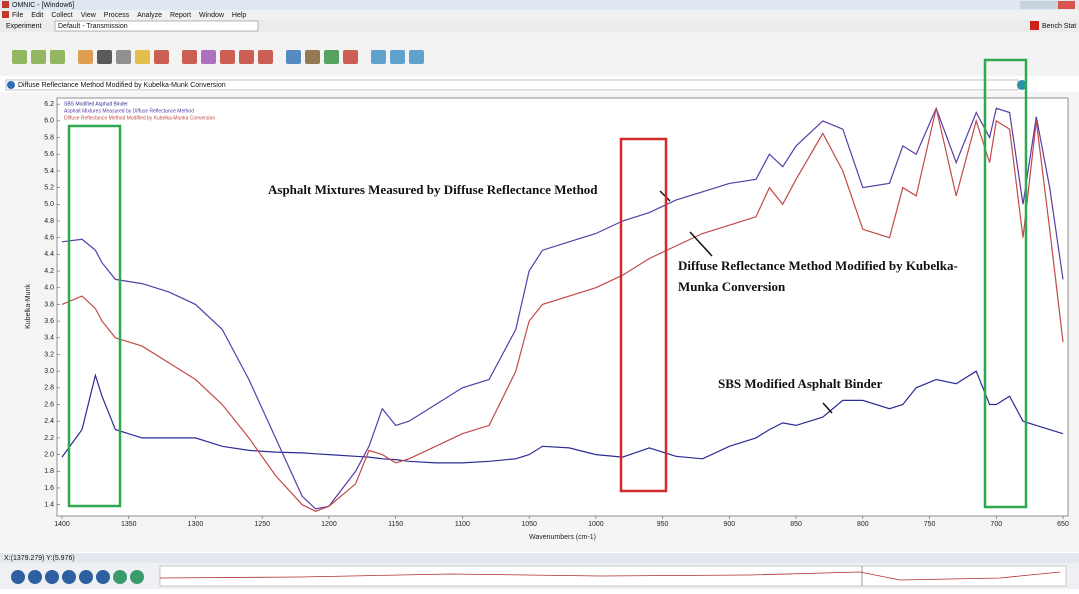 The width and height of the screenshot is (1079, 594). What do you see at coordinates (5, 14) in the screenshot?
I see `menu-icon` at bounding box center [5, 14].